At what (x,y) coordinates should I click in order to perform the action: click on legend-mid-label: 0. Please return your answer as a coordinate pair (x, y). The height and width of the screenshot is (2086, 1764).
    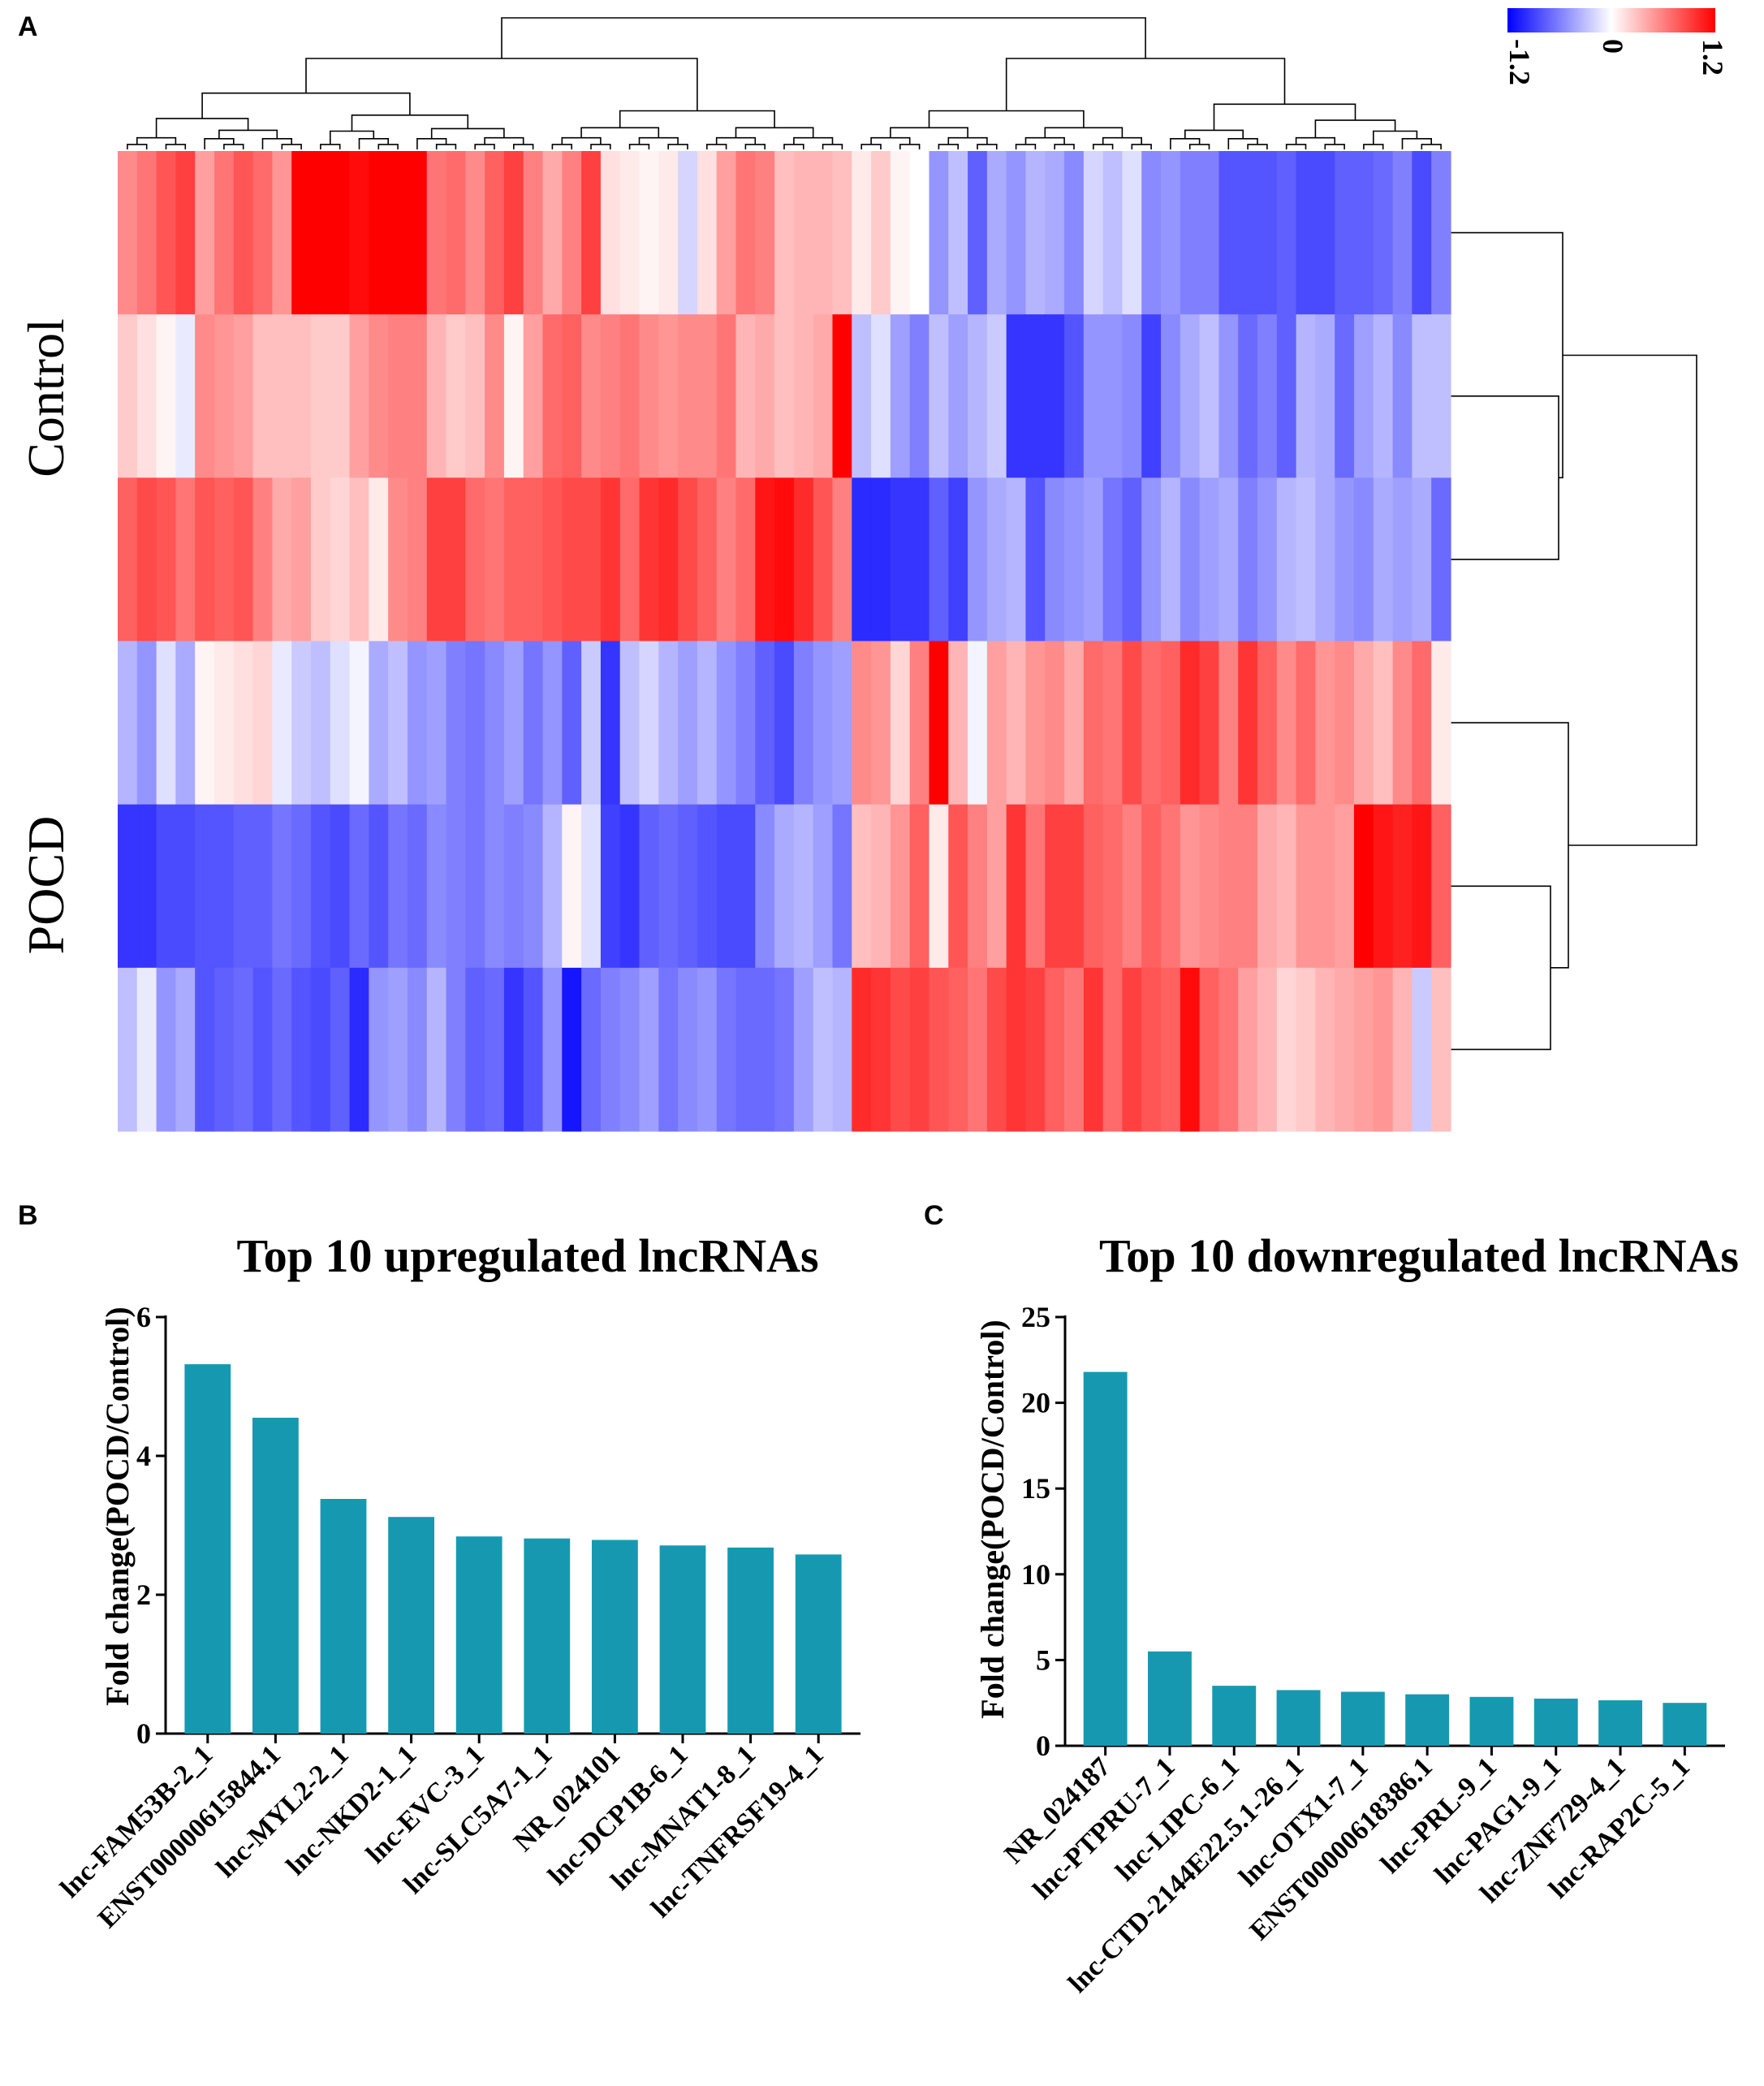
    Looking at the image, I should click on (1613, 46).